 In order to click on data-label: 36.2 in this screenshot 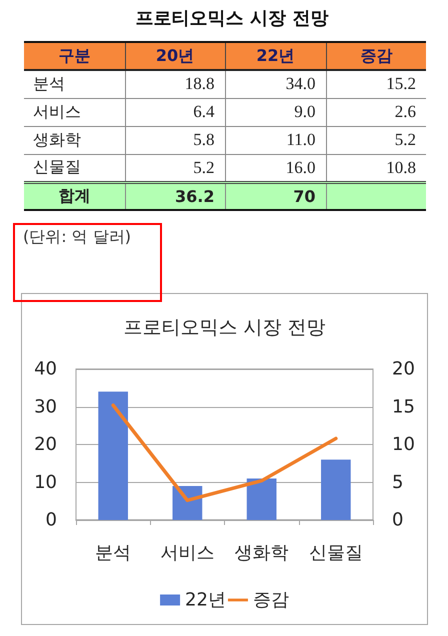, I will do `click(175, 196)`.